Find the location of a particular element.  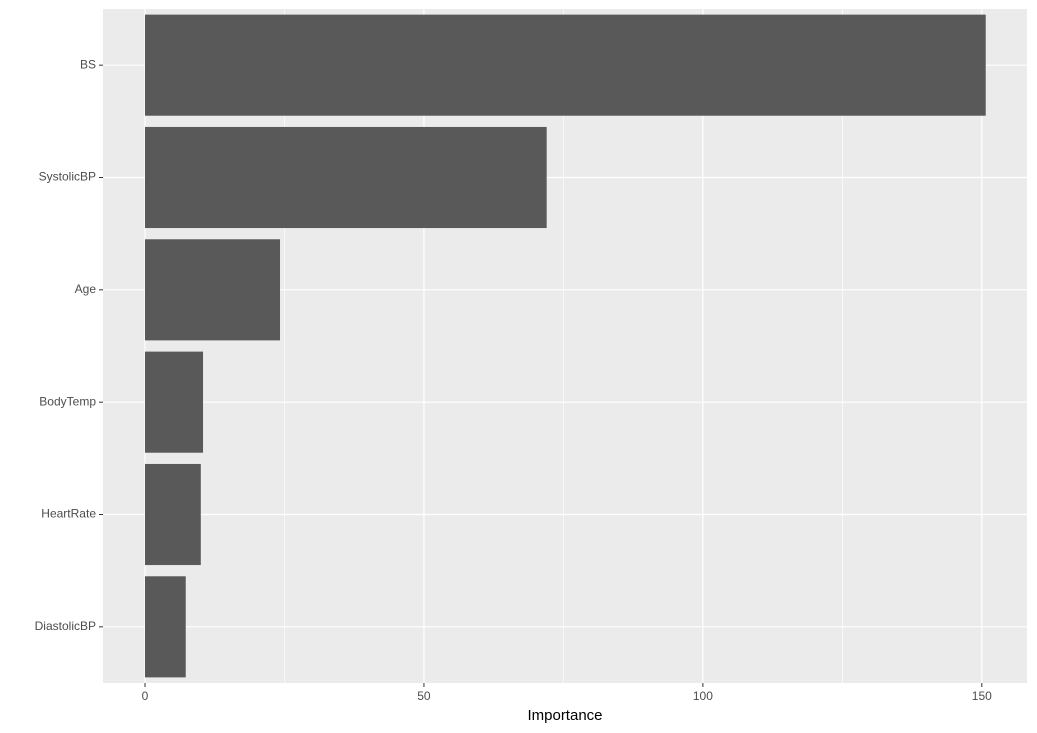

y-tick-label: BS is located at coordinates (88, 64).